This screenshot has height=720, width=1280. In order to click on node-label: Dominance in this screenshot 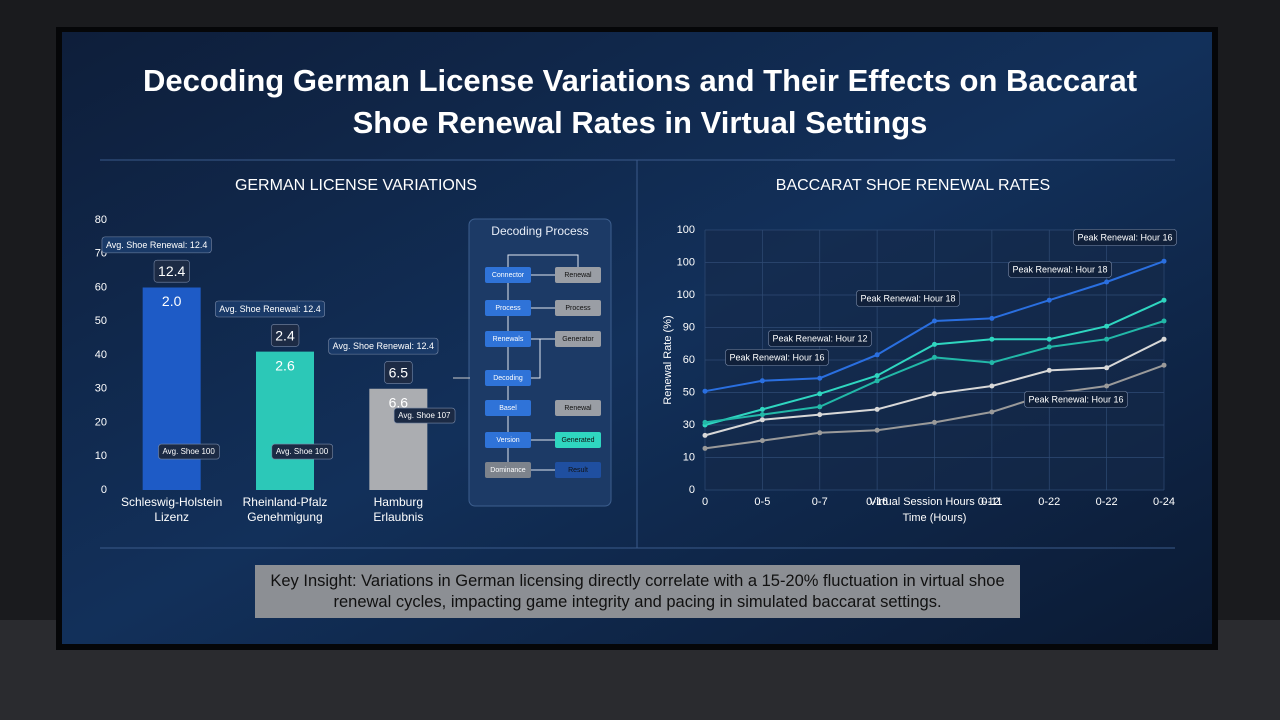, I will do `click(508, 470)`.